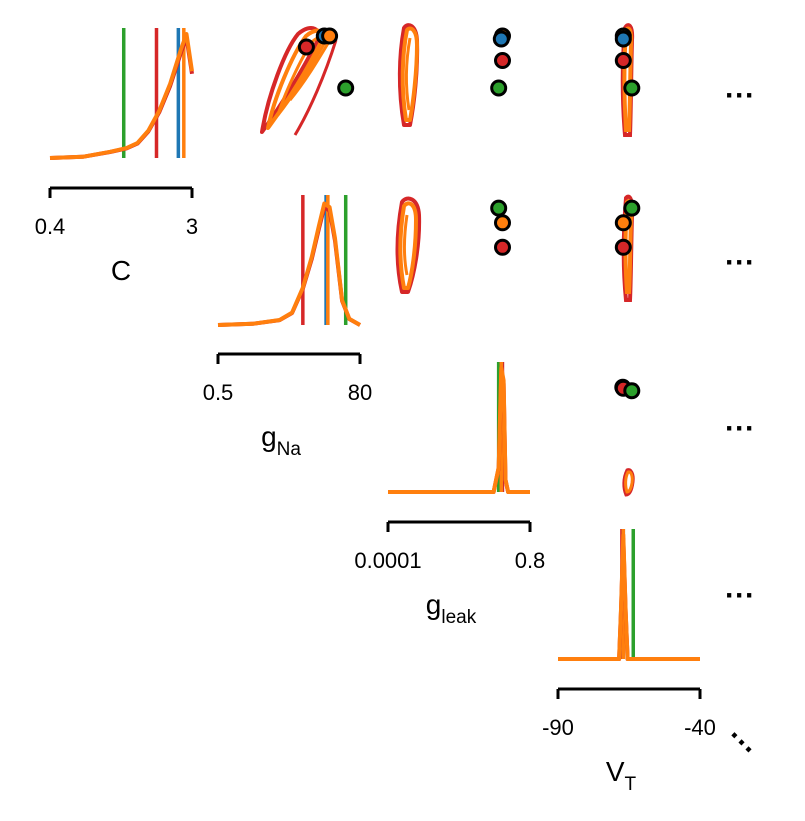 This screenshot has height=821, width=805. I want to click on axis-label: gNa, so click(281, 440).